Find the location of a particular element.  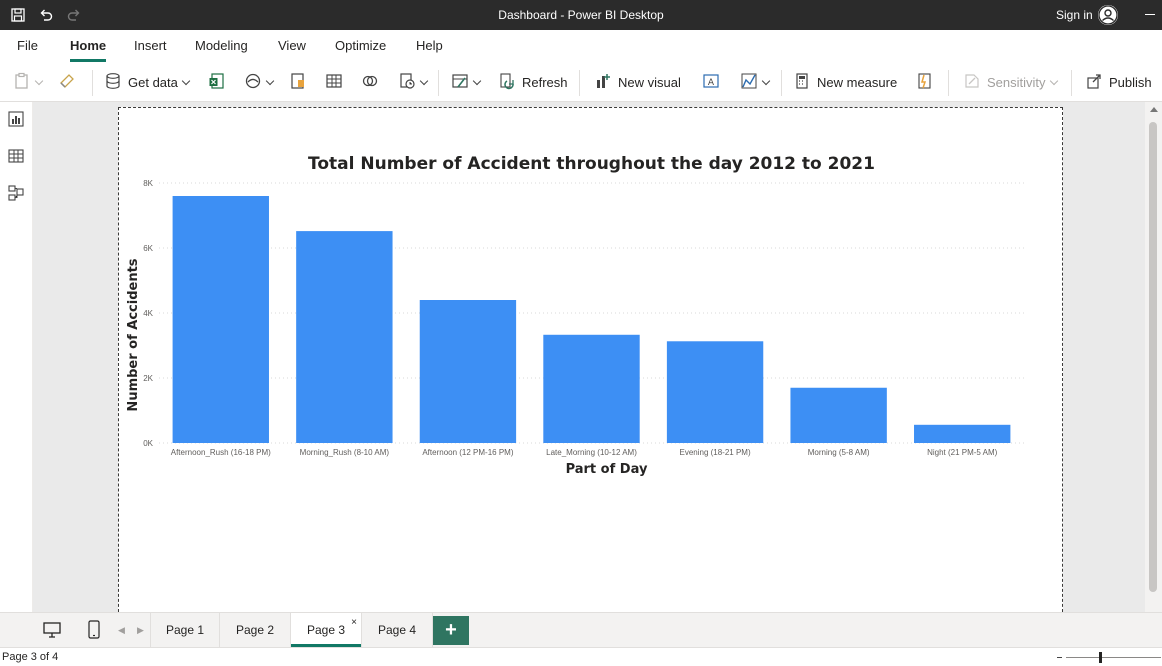

transform-data-button is located at coordinates (466, 82).